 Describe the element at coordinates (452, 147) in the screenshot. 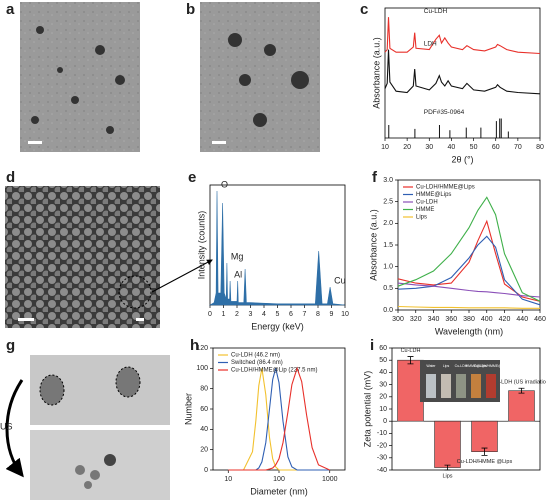

I see `x-tick-label: 40` at that location.